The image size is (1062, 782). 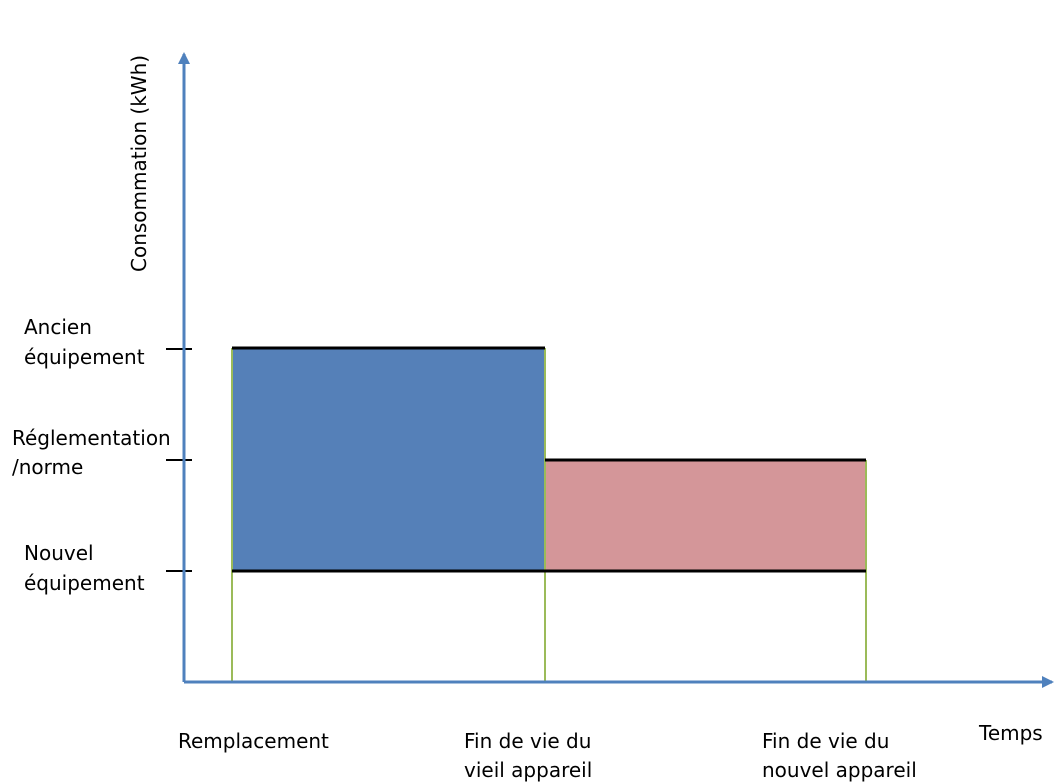 I want to click on x-axis-title: Temps, so click(x=1010, y=733).